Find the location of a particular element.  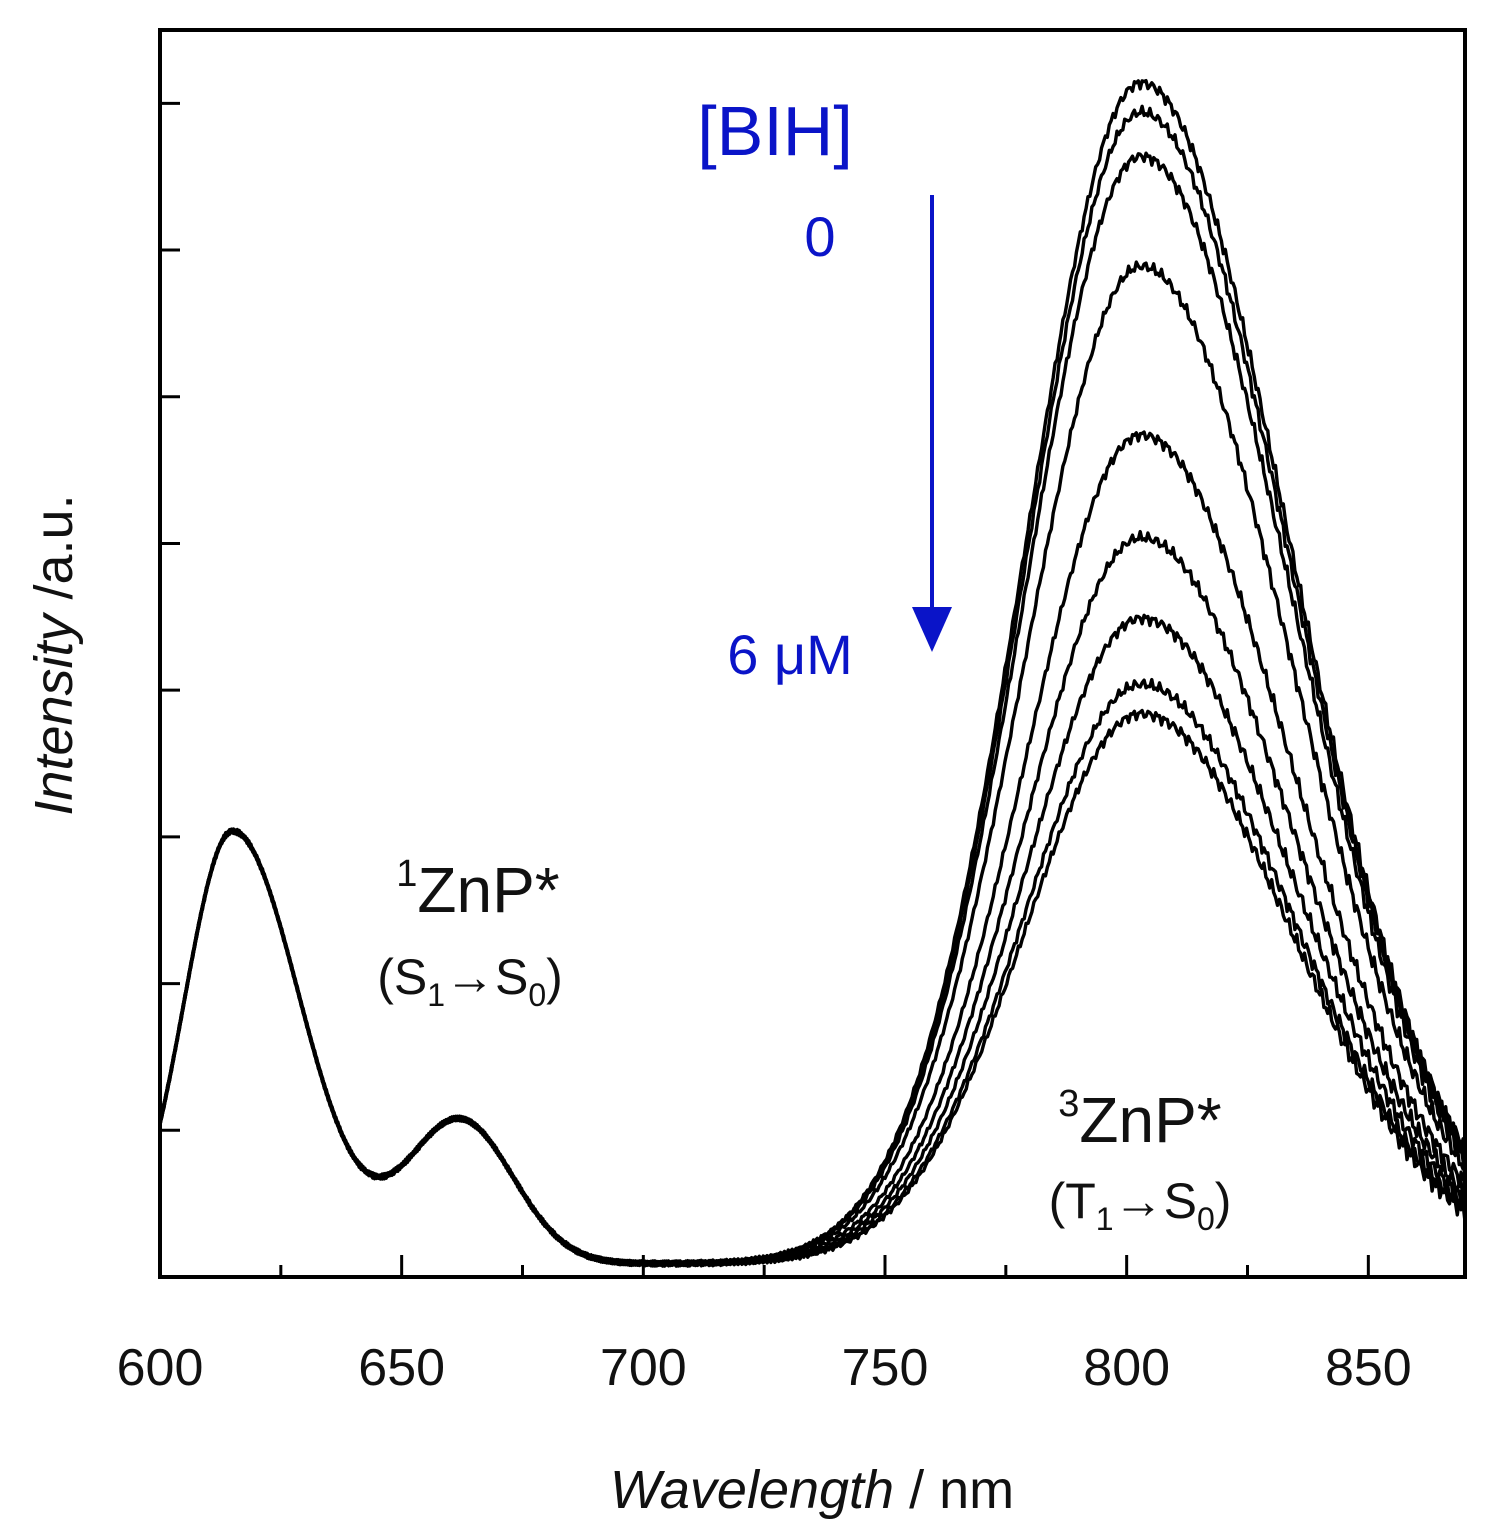

x-axis-label: Wavelength / nm is located at coordinates (812, 1490).